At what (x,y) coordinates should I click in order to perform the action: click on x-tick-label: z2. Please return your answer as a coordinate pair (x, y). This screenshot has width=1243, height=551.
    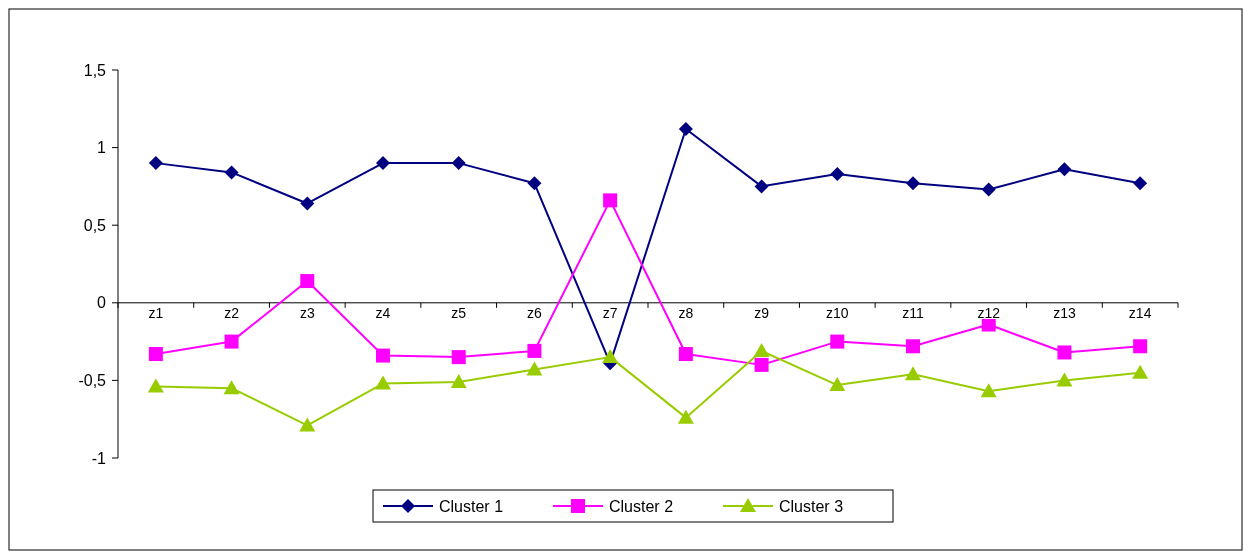
    Looking at the image, I should click on (232, 312).